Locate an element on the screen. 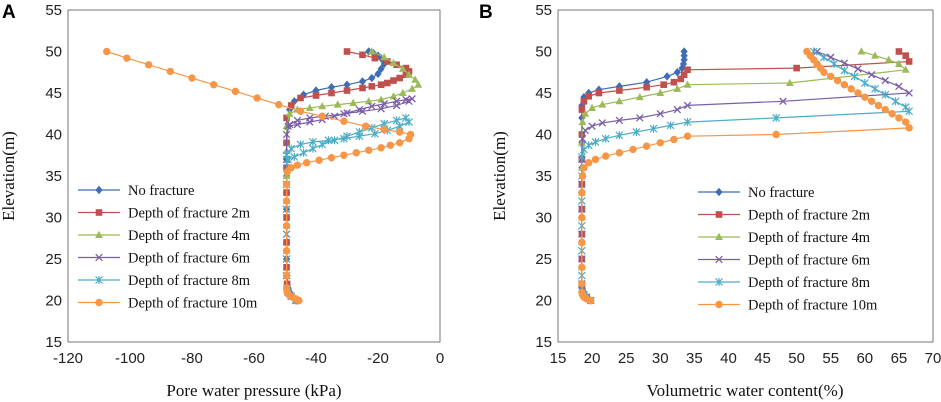 The height and width of the screenshot is (402, 941). legend-item: Depth of fracture 8m is located at coordinates (164, 281).